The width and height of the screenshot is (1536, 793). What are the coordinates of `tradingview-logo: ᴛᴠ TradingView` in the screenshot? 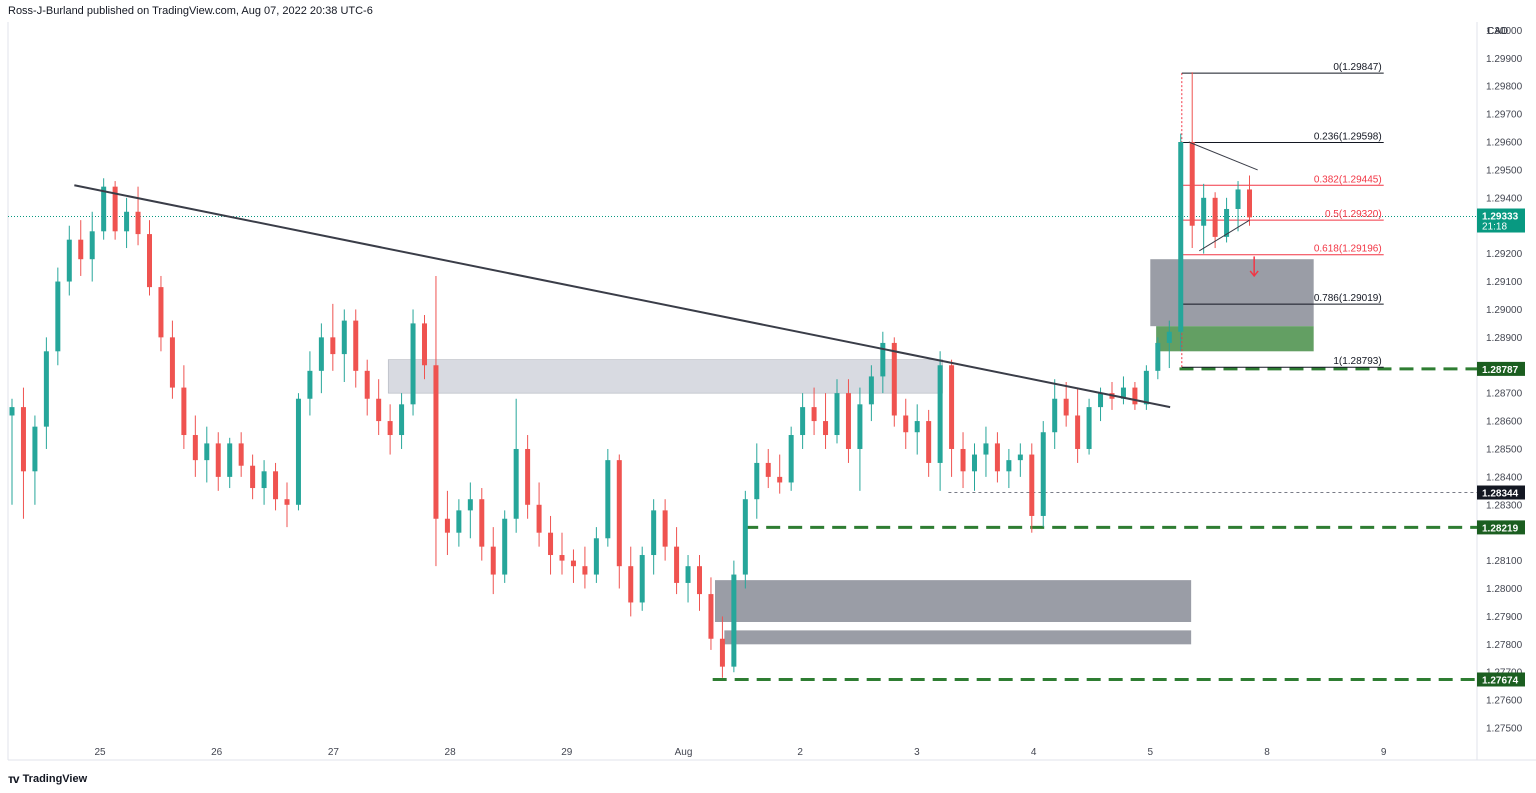 It's located at (47, 779).